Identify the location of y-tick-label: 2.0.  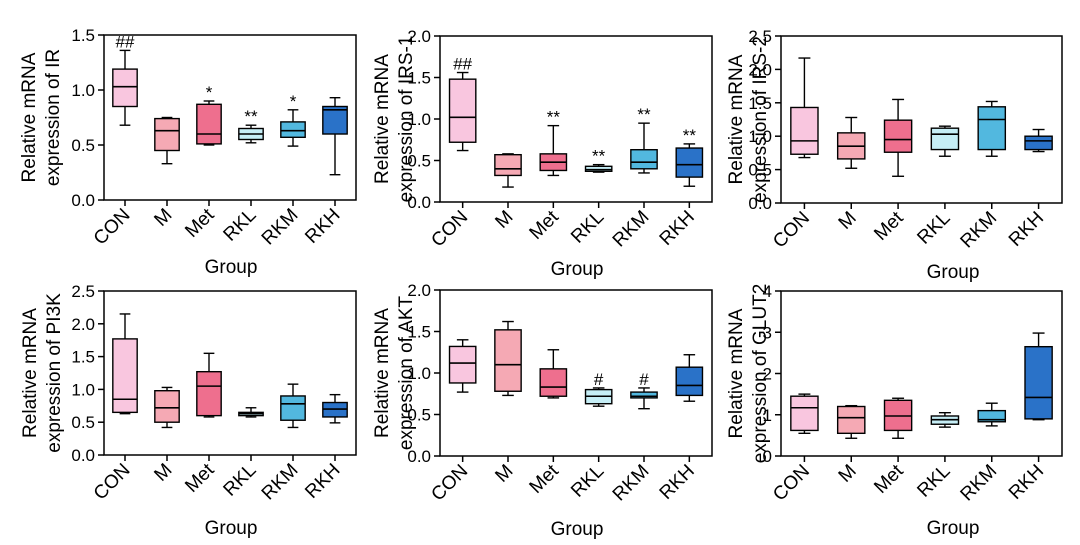
(760, 69).